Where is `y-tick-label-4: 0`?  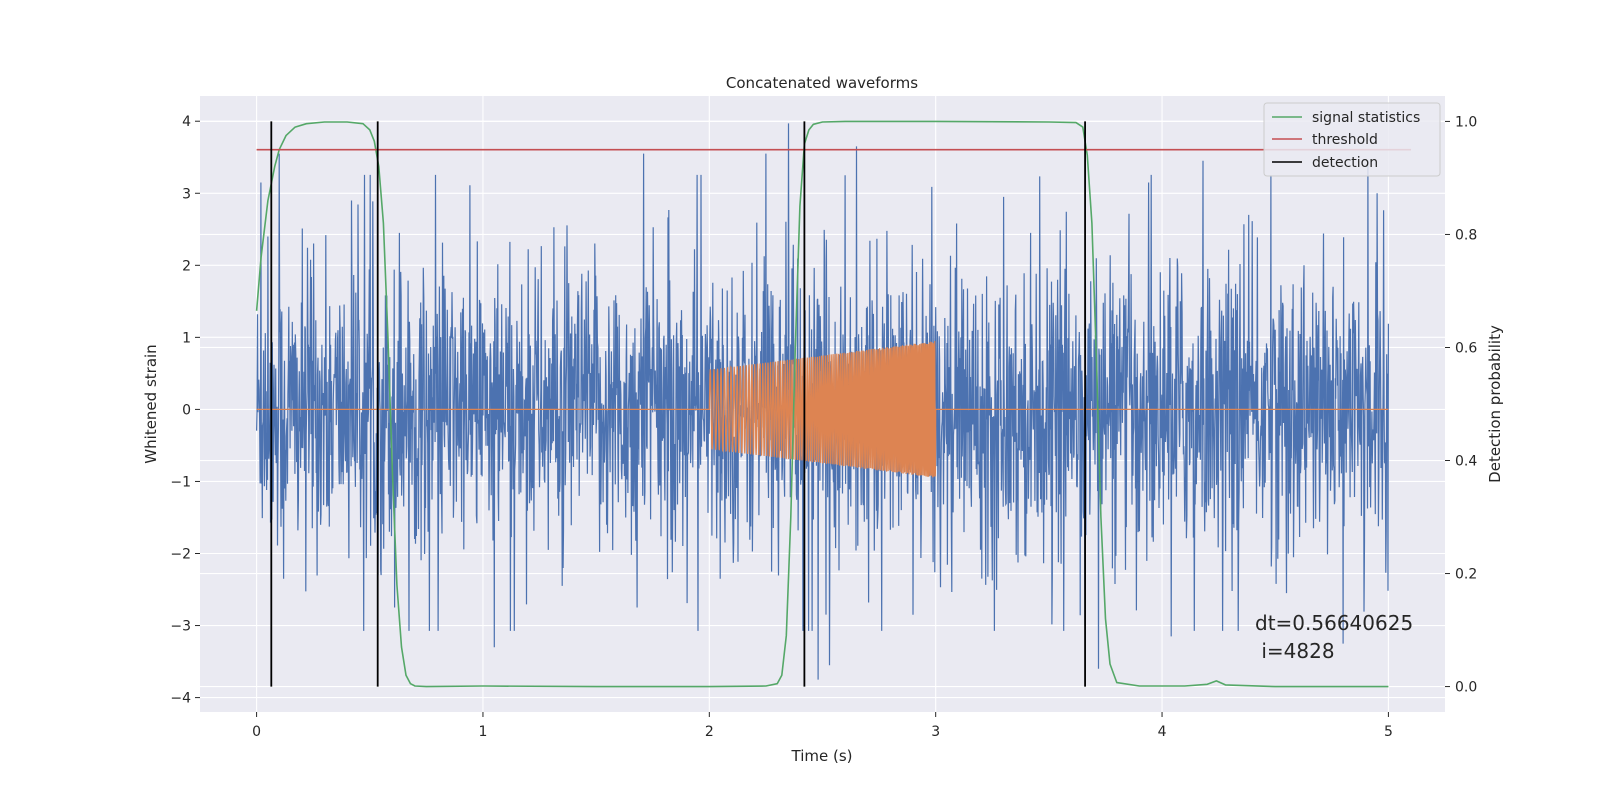
y-tick-label-4: 0 is located at coordinates (186, 410).